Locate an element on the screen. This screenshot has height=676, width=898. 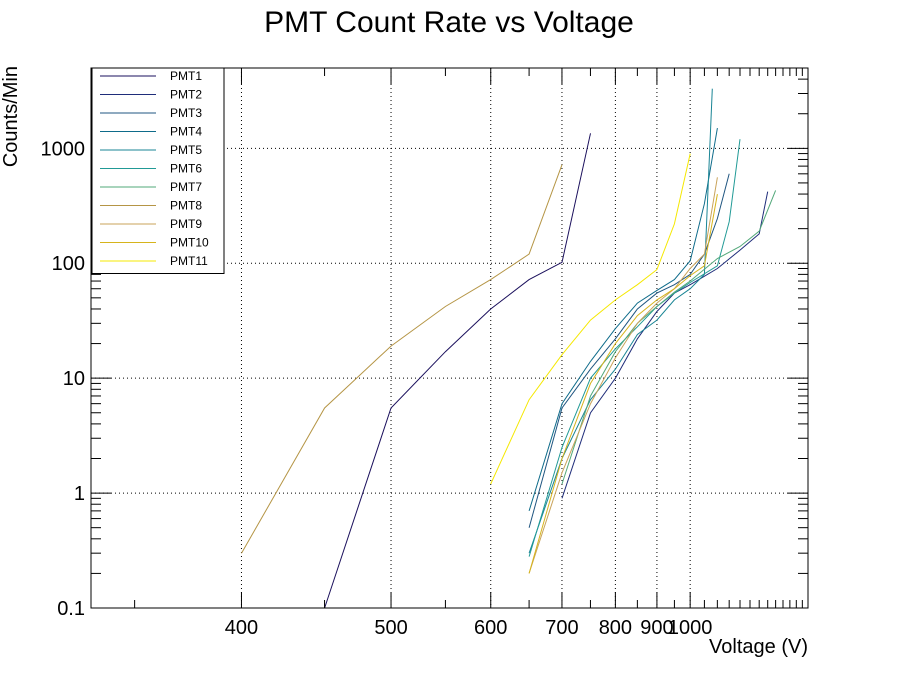
legend-label-pmt11: PMT11 is located at coordinates (189, 261).